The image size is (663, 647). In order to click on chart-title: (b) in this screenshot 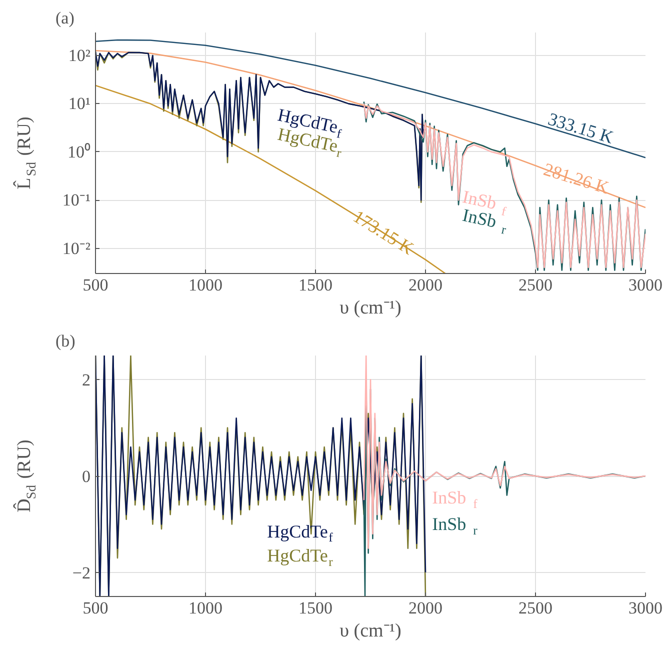, I will do `click(66, 341)`.